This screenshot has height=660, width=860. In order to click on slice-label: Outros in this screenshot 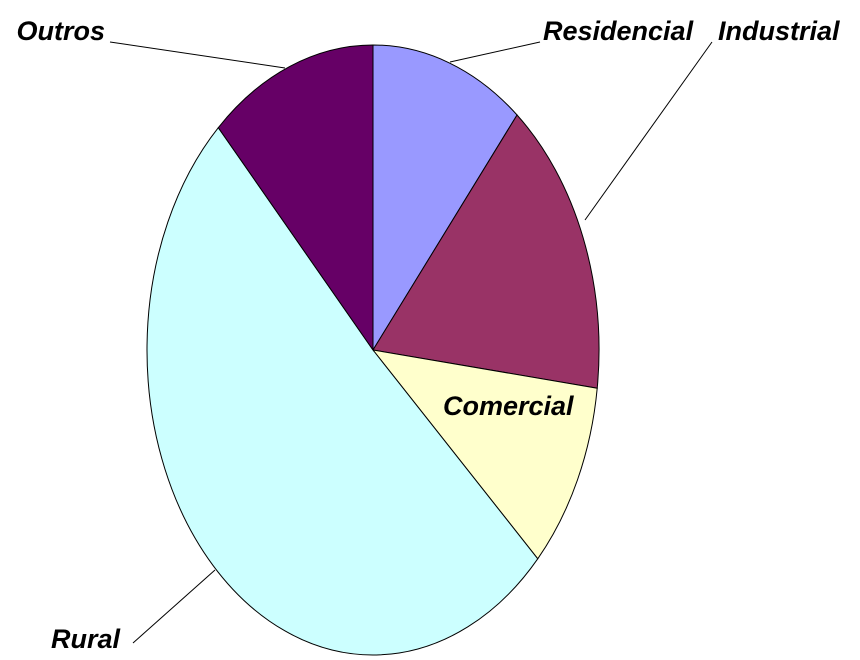, I will do `click(60, 31)`.